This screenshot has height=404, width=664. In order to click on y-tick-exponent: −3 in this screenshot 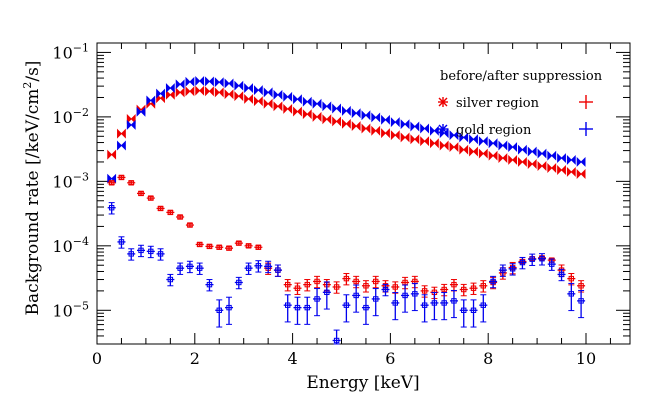, I will do `click(81, 176)`.